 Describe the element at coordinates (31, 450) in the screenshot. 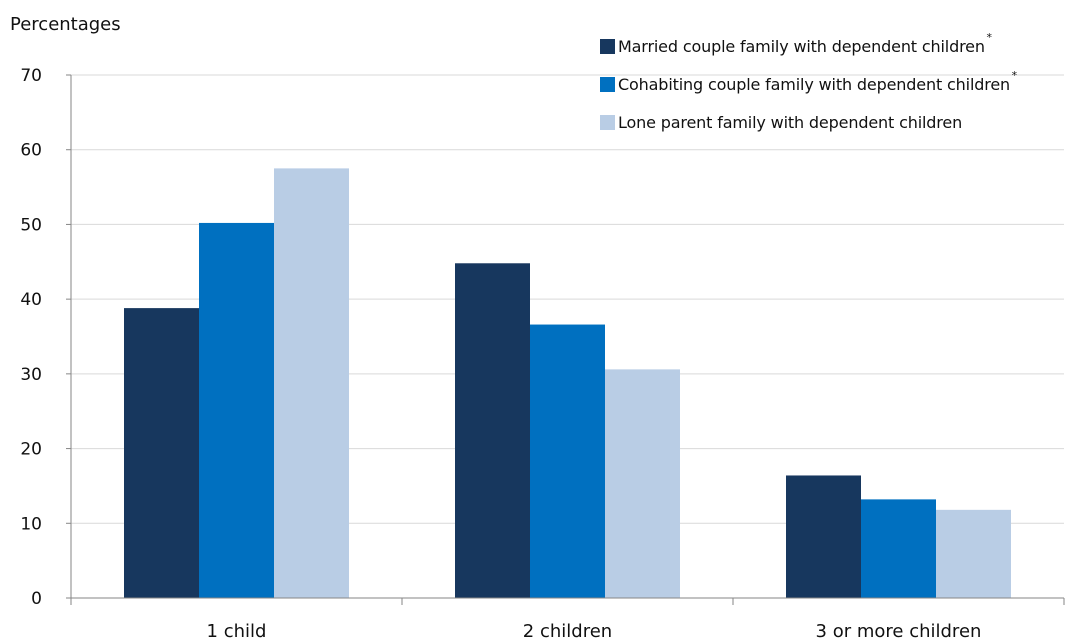

I see `y-tick-label-20: 20` at that location.